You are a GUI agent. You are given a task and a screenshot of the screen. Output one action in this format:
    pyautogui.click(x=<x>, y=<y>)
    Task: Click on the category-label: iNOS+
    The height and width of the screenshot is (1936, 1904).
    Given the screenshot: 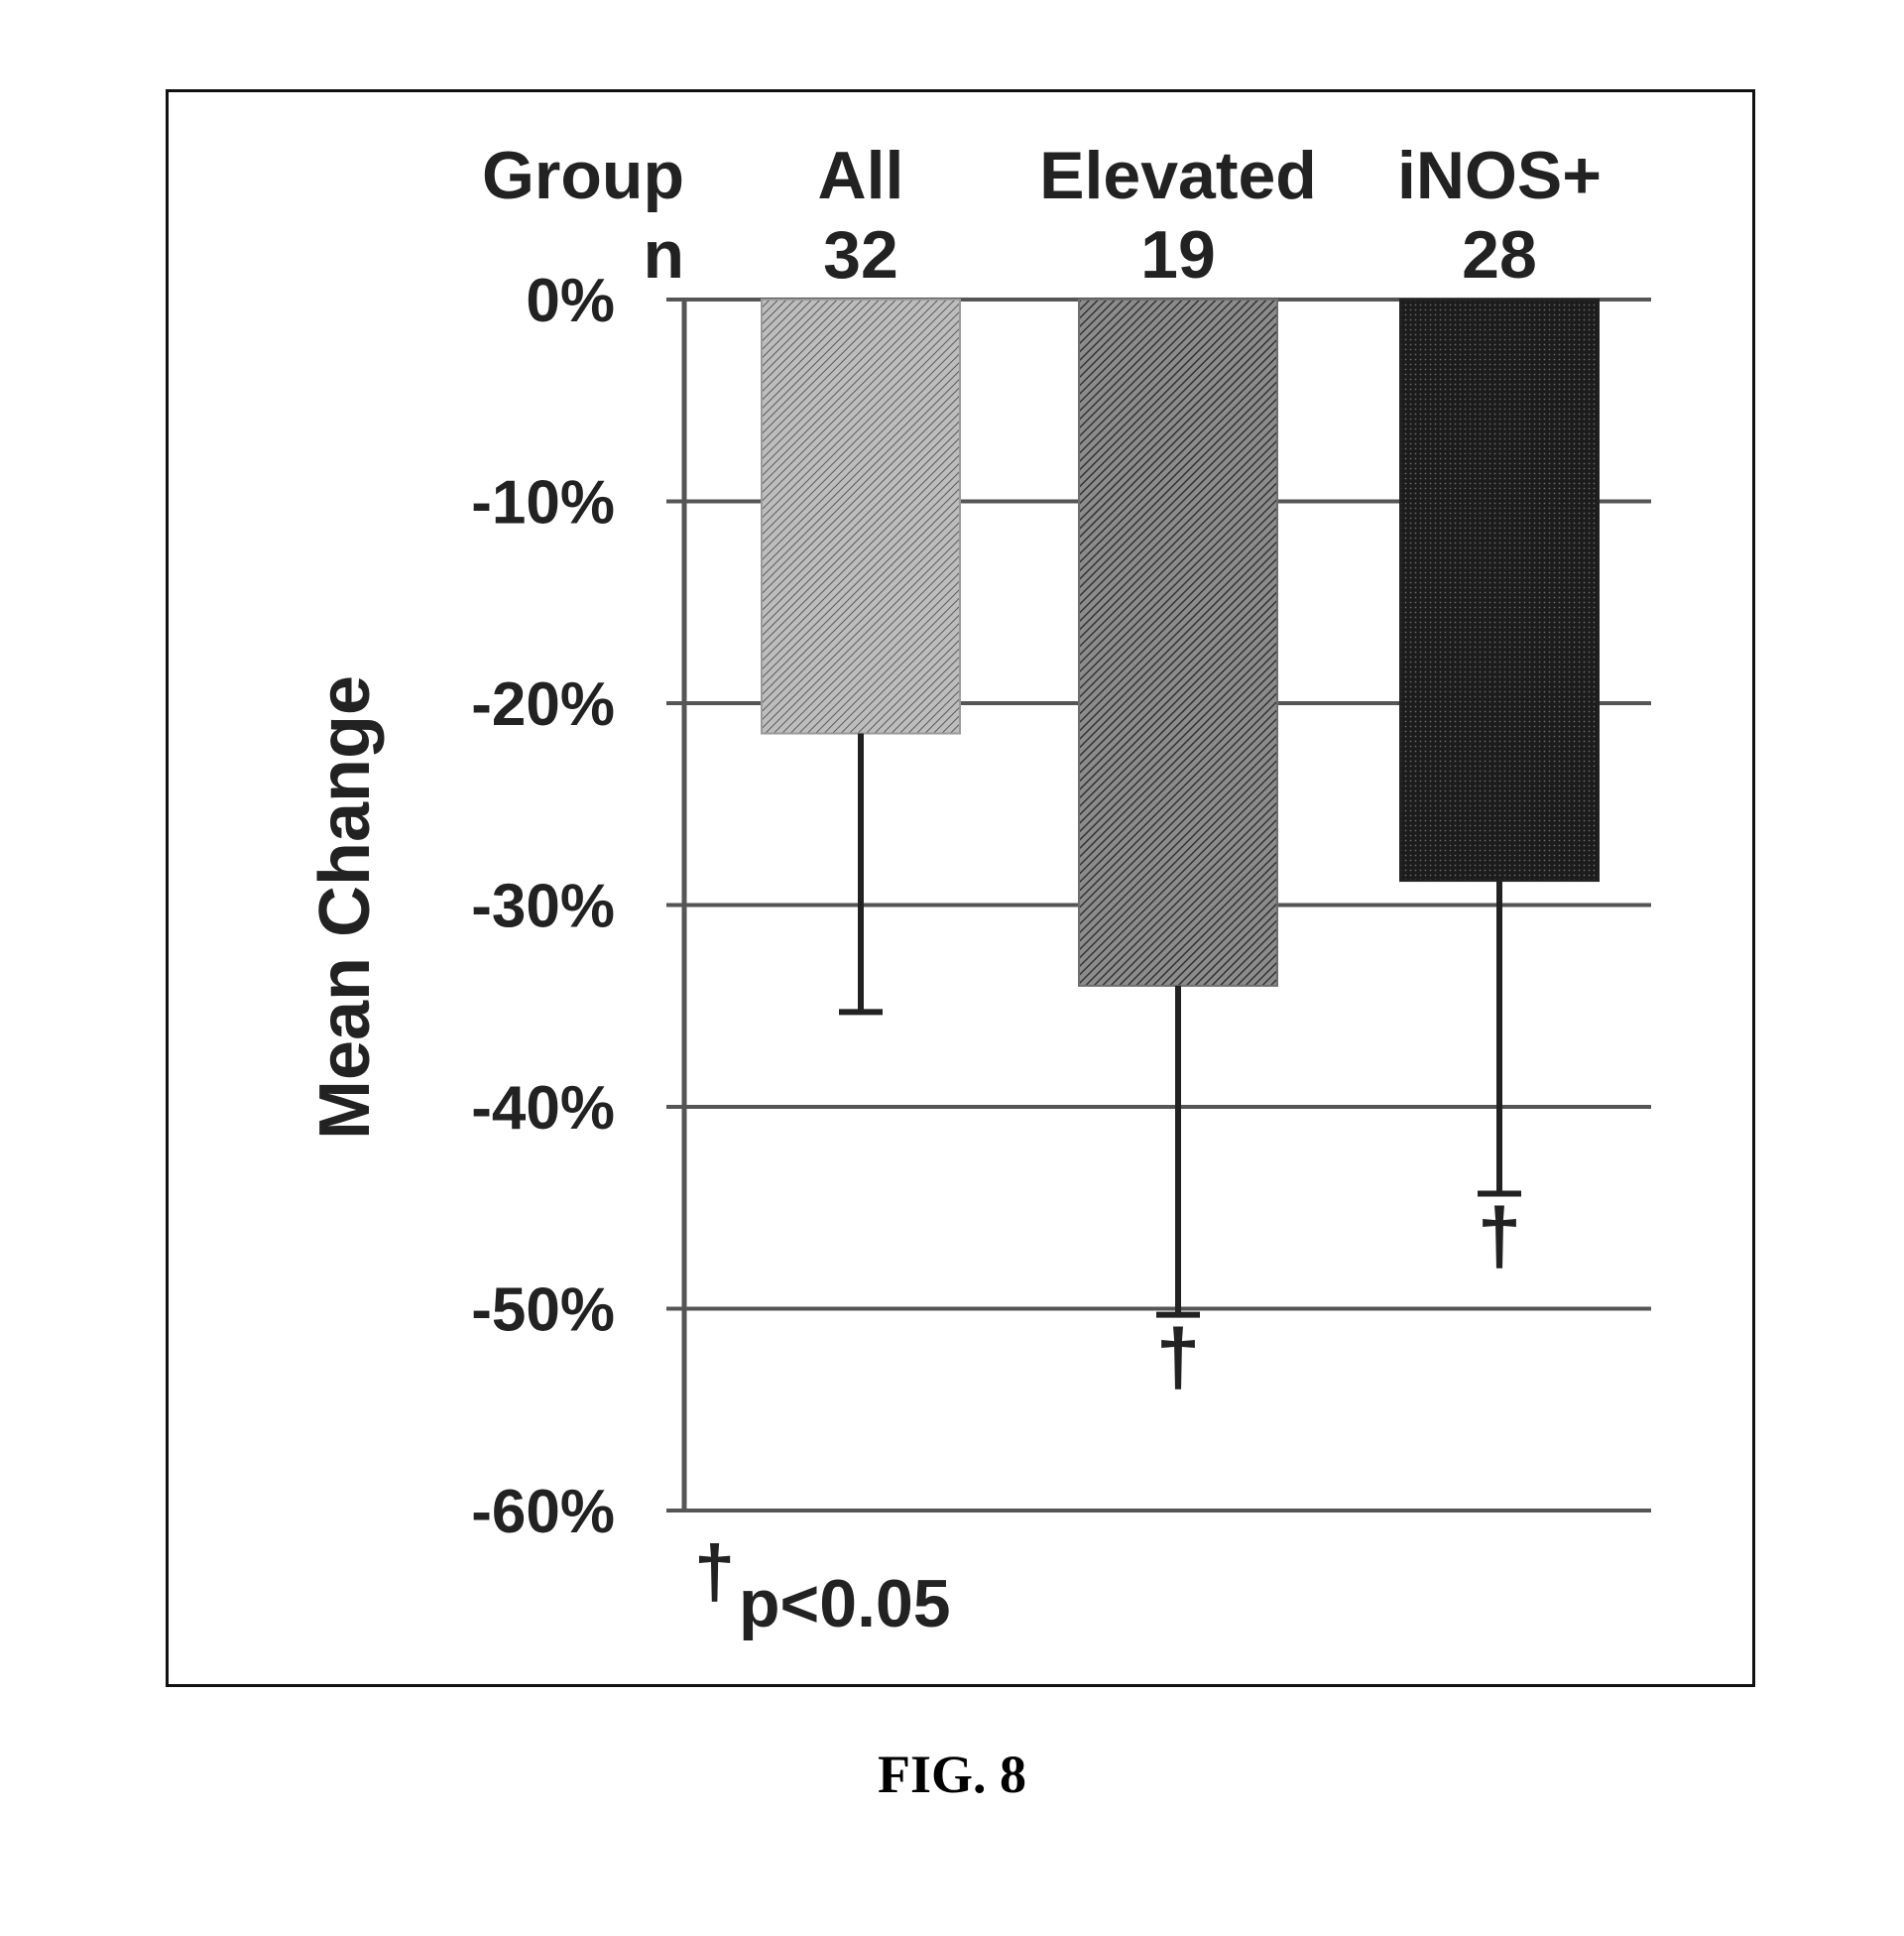 What is the action you would take?
    pyautogui.click(x=1499, y=175)
    